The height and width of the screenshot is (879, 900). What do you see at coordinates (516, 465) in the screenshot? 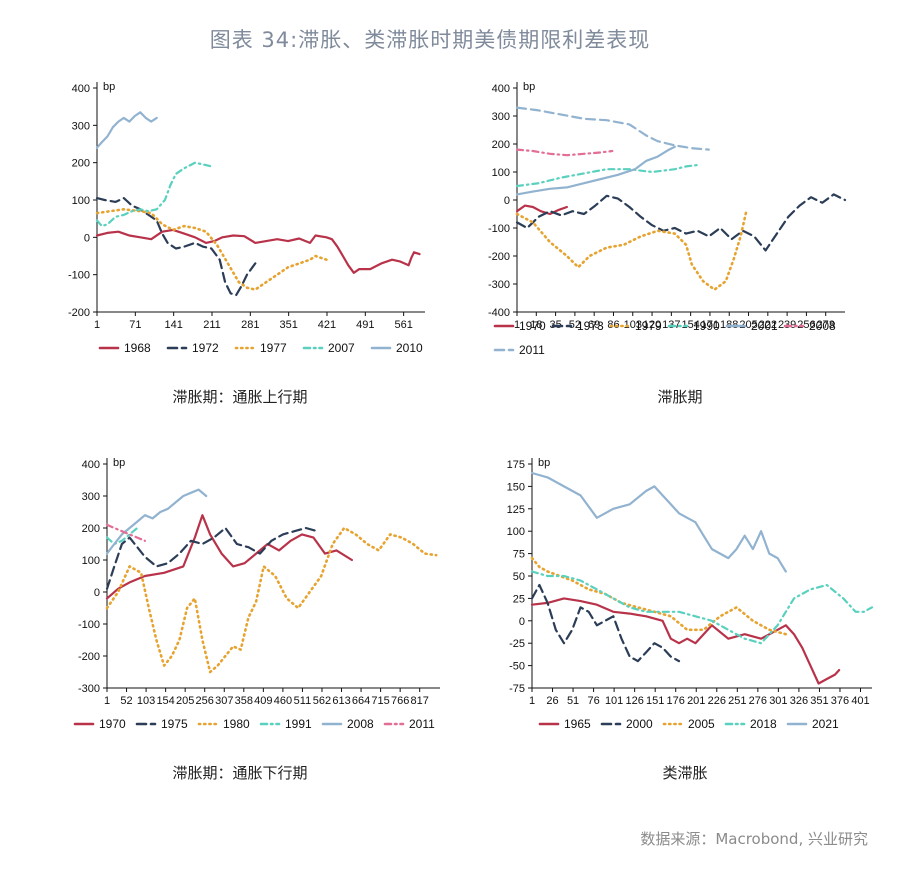
I see `y-tick-label: 175` at bounding box center [516, 465].